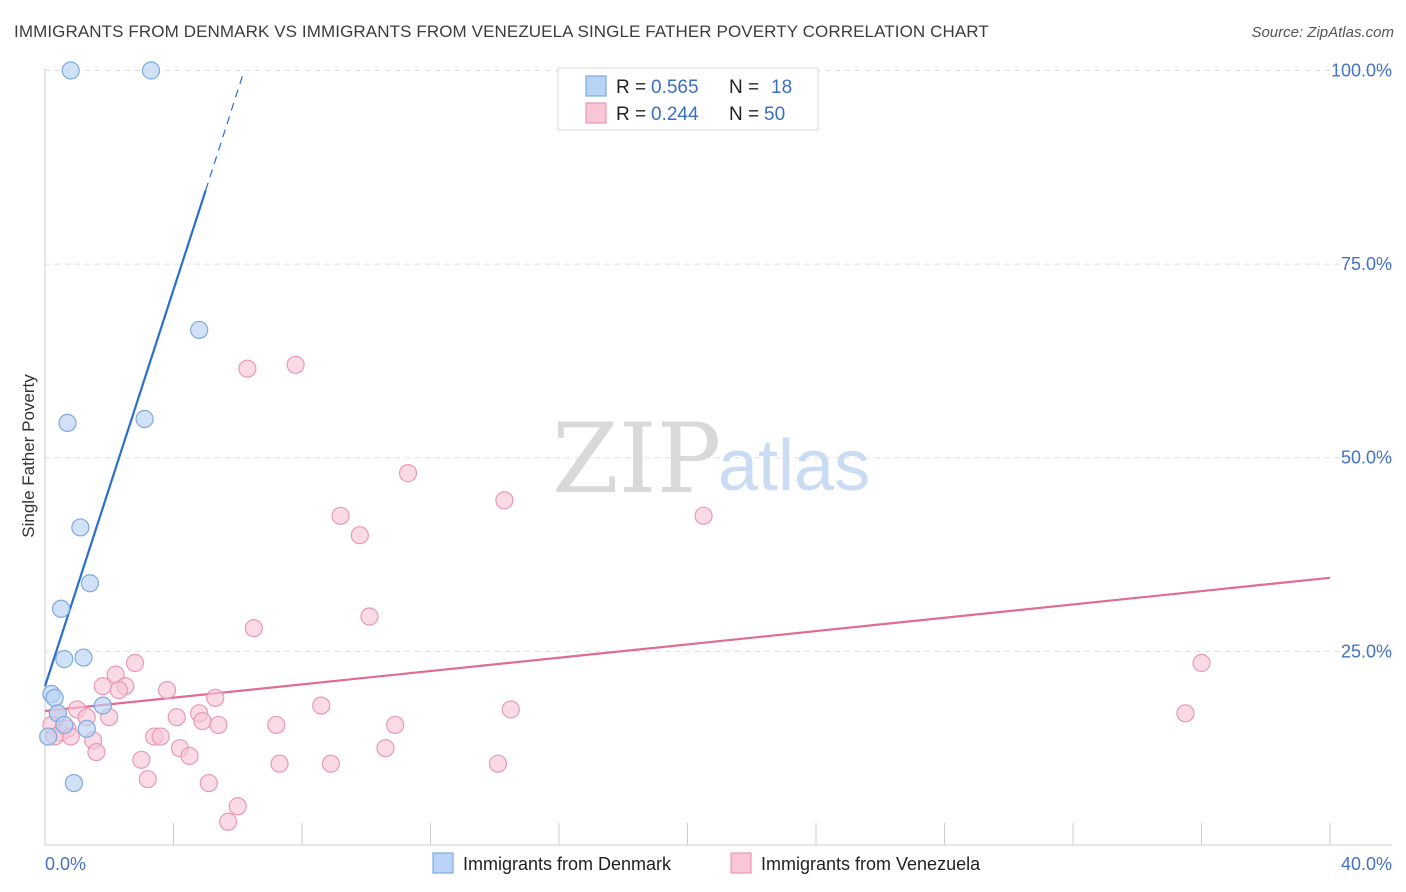 This screenshot has width=1406, height=892. I want to click on correlation-legend: R = 0.565 N = 18 R = 0.244 N = 50, so click(688, 99).